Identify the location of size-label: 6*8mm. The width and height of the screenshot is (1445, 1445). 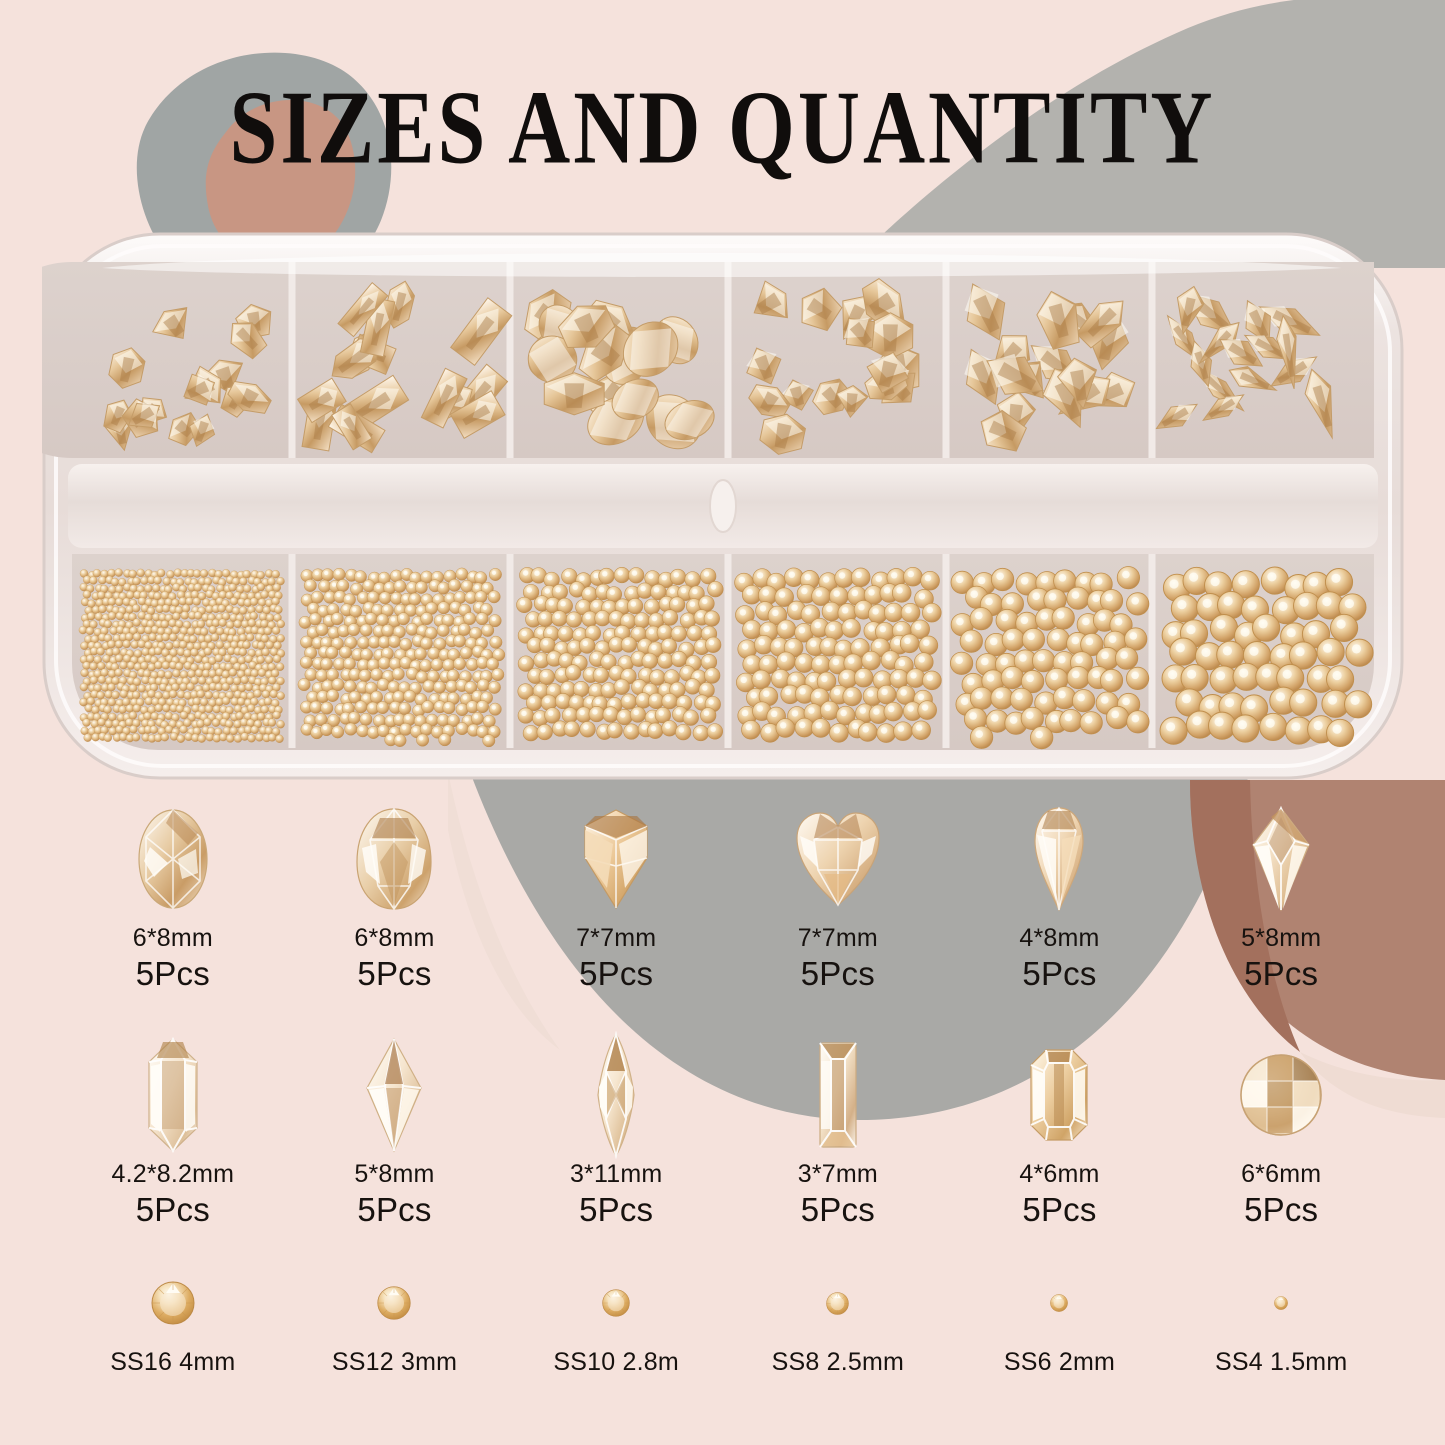
(394, 938).